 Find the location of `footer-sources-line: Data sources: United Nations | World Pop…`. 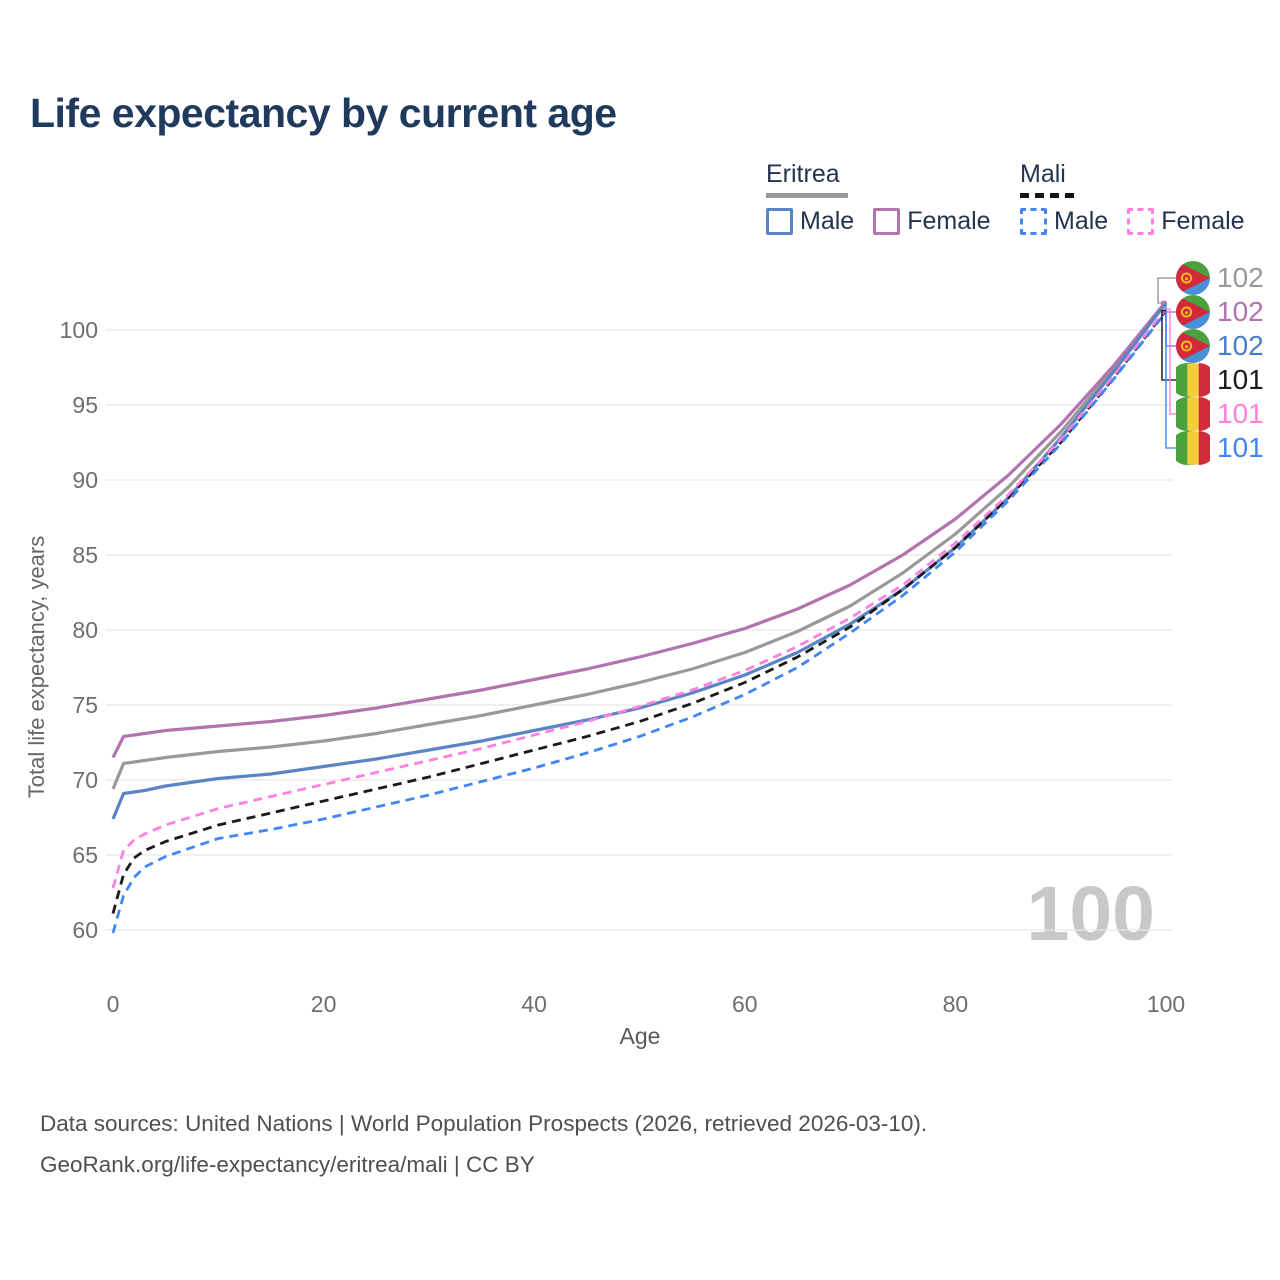

footer-sources-line: Data sources: United Nations | World Pop… is located at coordinates (484, 1123).